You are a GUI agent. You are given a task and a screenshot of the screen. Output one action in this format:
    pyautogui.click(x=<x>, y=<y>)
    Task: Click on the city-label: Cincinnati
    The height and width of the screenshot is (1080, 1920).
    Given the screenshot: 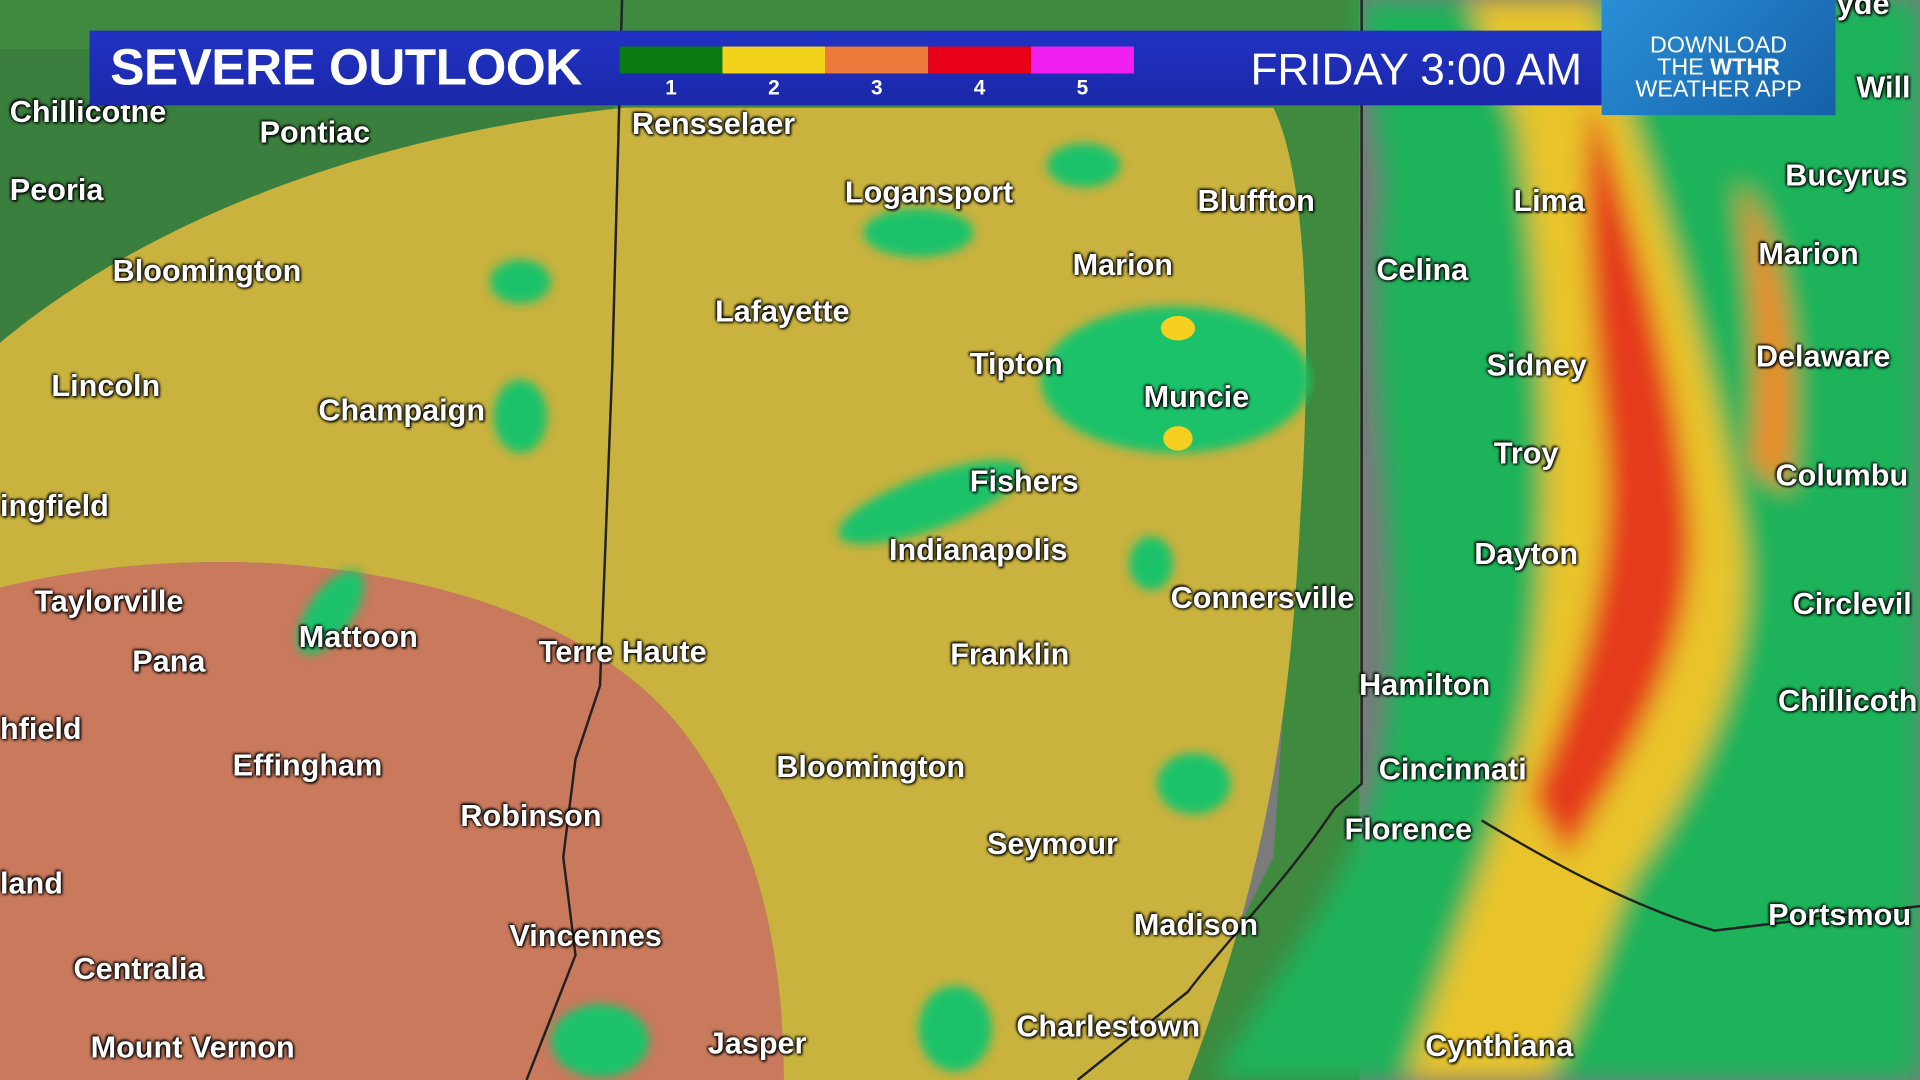 What is the action you would take?
    pyautogui.click(x=1452, y=769)
    